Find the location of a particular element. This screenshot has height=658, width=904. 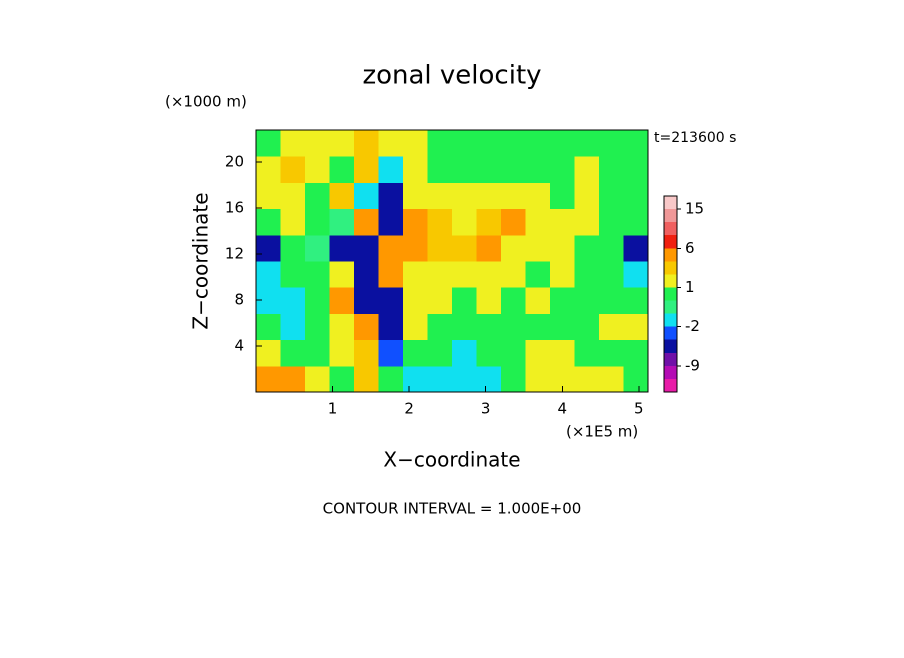

colorbar-tick-label: 15 is located at coordinates (694, 209).